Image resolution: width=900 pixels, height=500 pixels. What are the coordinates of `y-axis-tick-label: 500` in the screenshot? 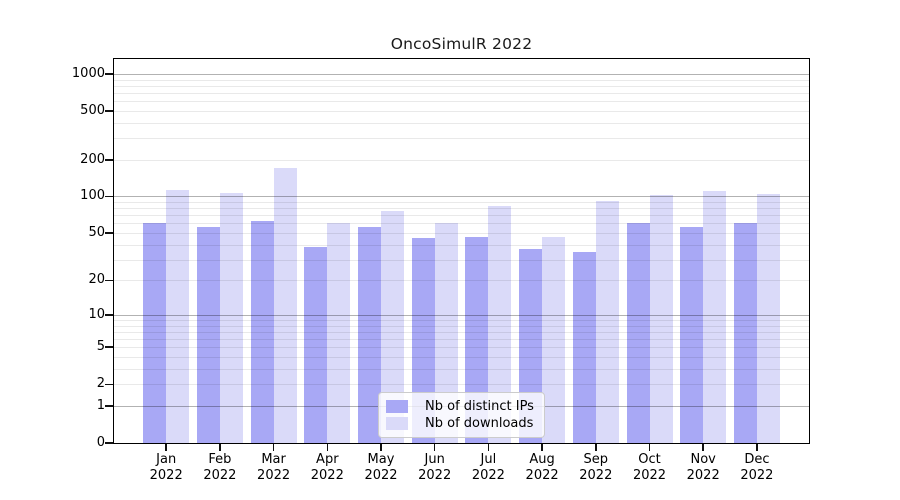 It's located at (92, 110).